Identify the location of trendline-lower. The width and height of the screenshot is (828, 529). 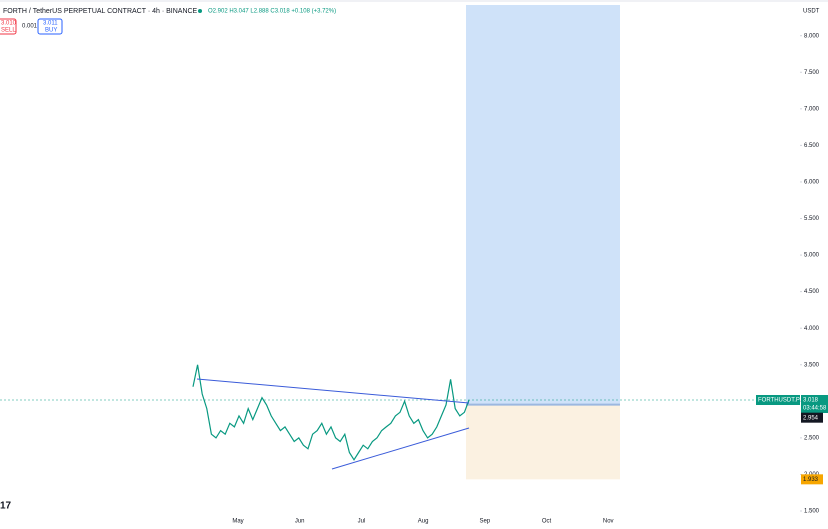
(400, 448).